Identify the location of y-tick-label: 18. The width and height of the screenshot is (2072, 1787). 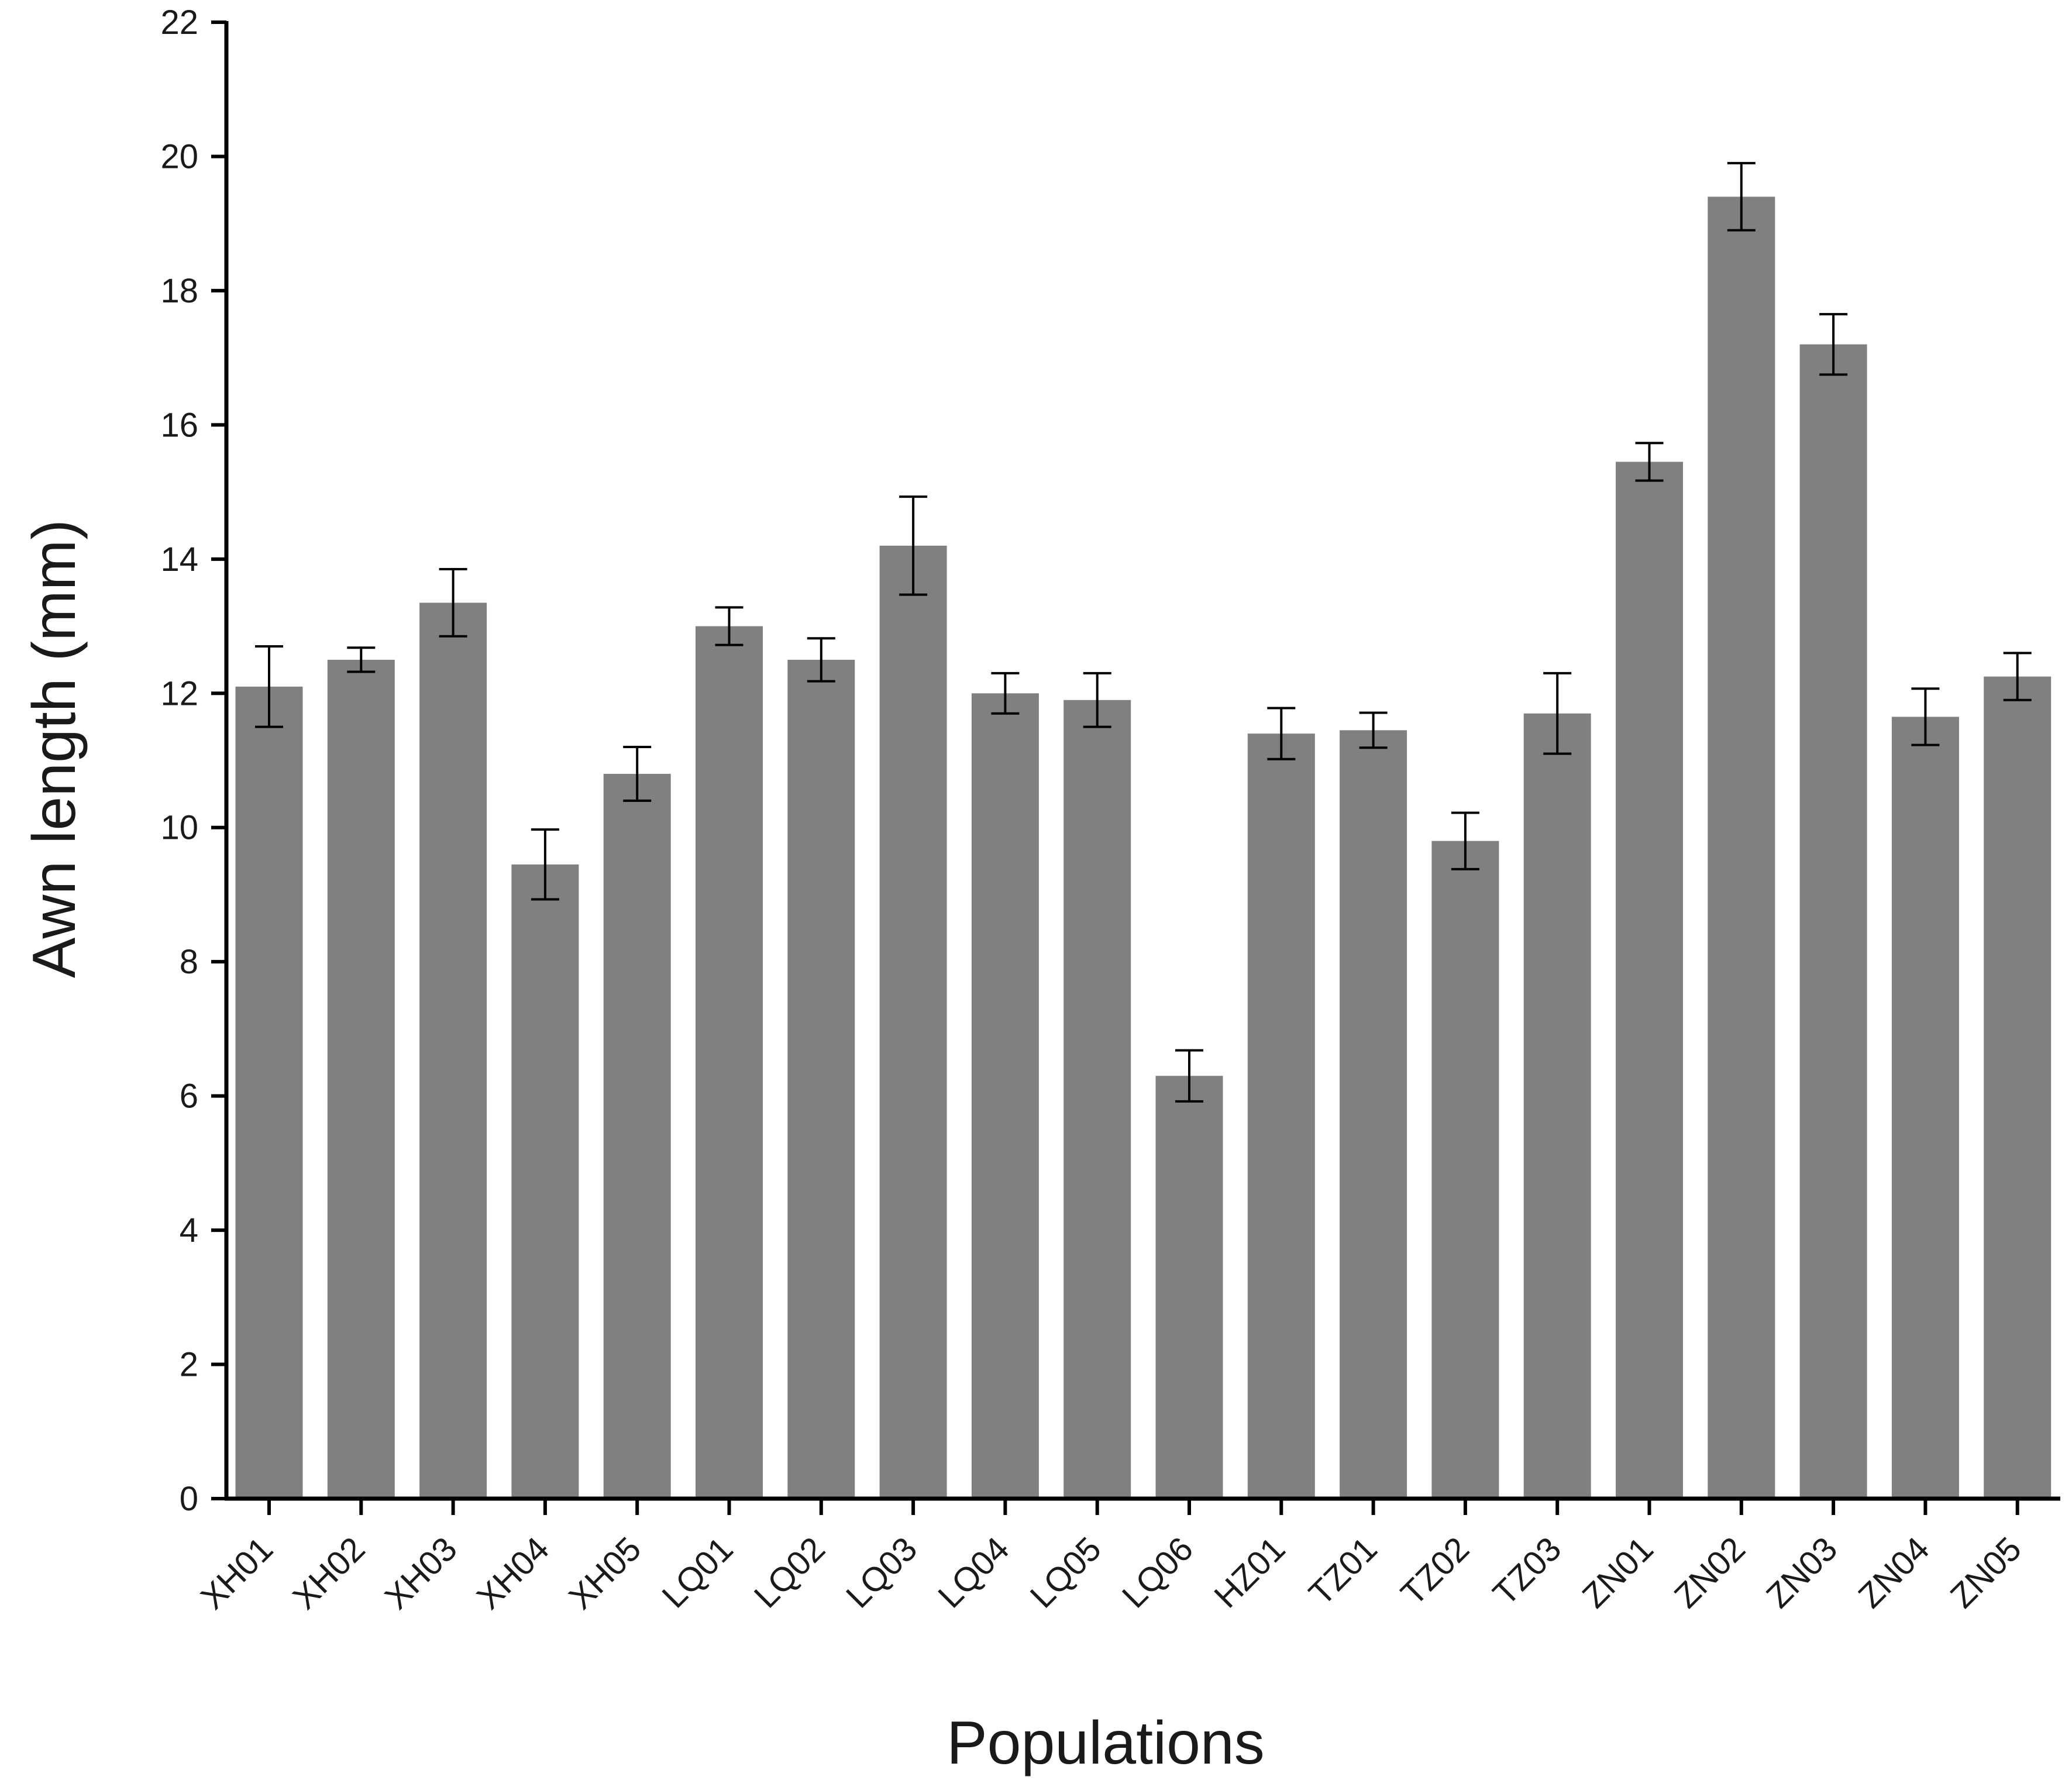
(179, 291).